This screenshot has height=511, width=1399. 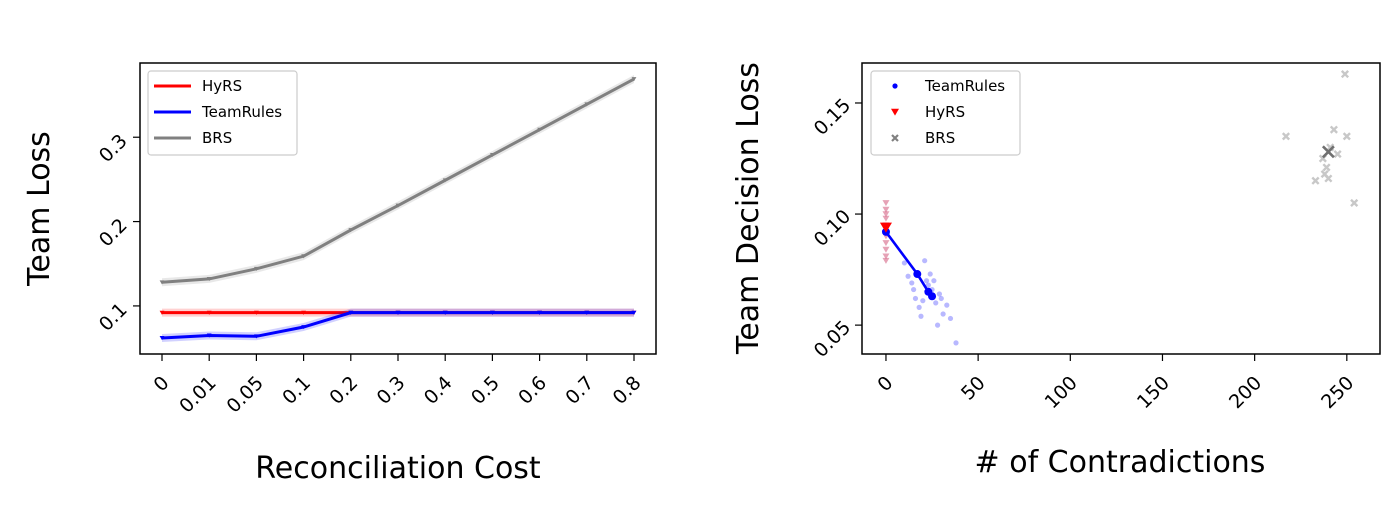 I want to click on y-tick-label-0-1: 0.1, so click(x=113, y=317).